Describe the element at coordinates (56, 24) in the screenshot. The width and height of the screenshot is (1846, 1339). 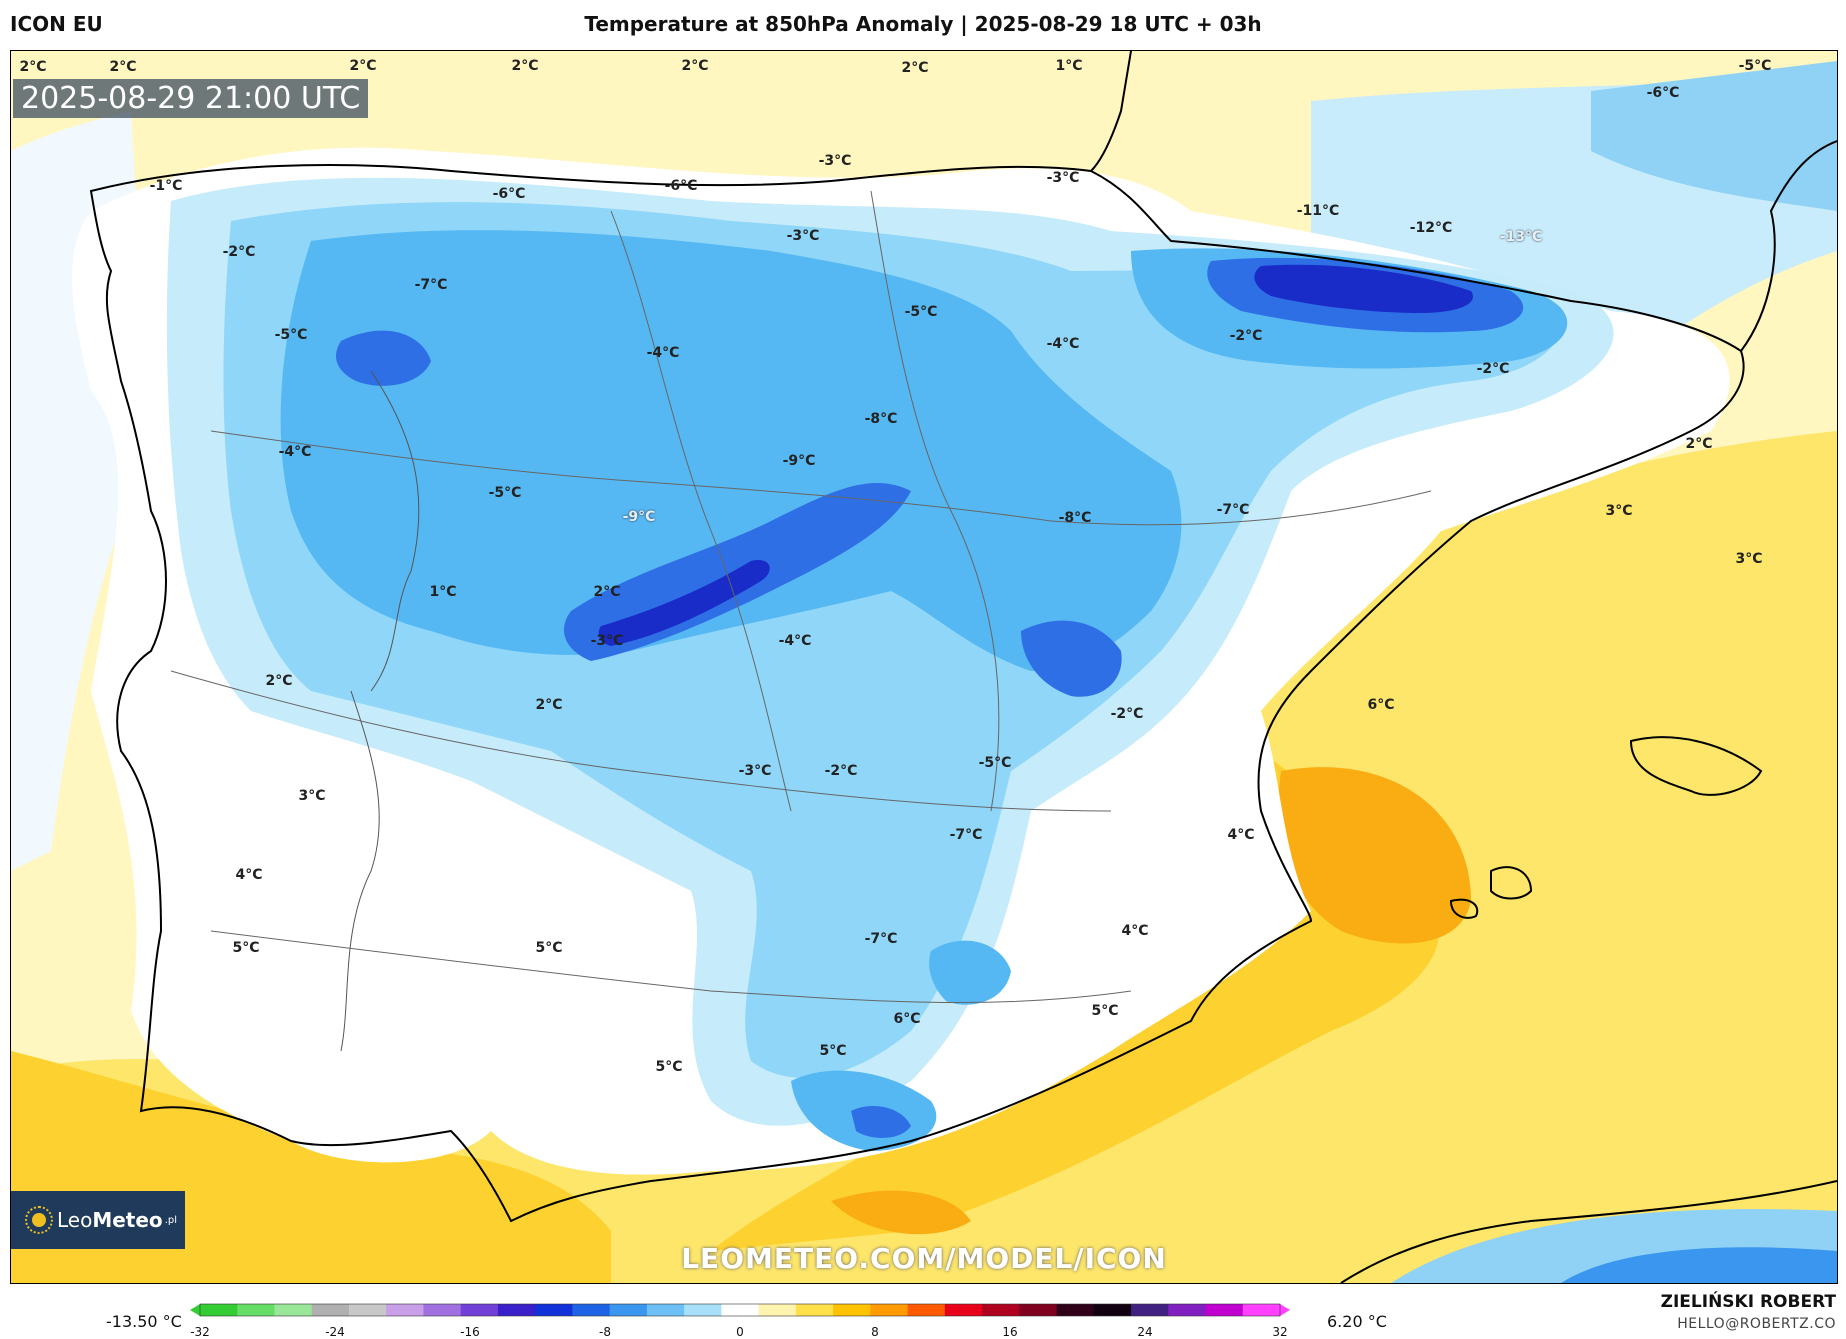
I see `model-name: ICON EU` at that location.